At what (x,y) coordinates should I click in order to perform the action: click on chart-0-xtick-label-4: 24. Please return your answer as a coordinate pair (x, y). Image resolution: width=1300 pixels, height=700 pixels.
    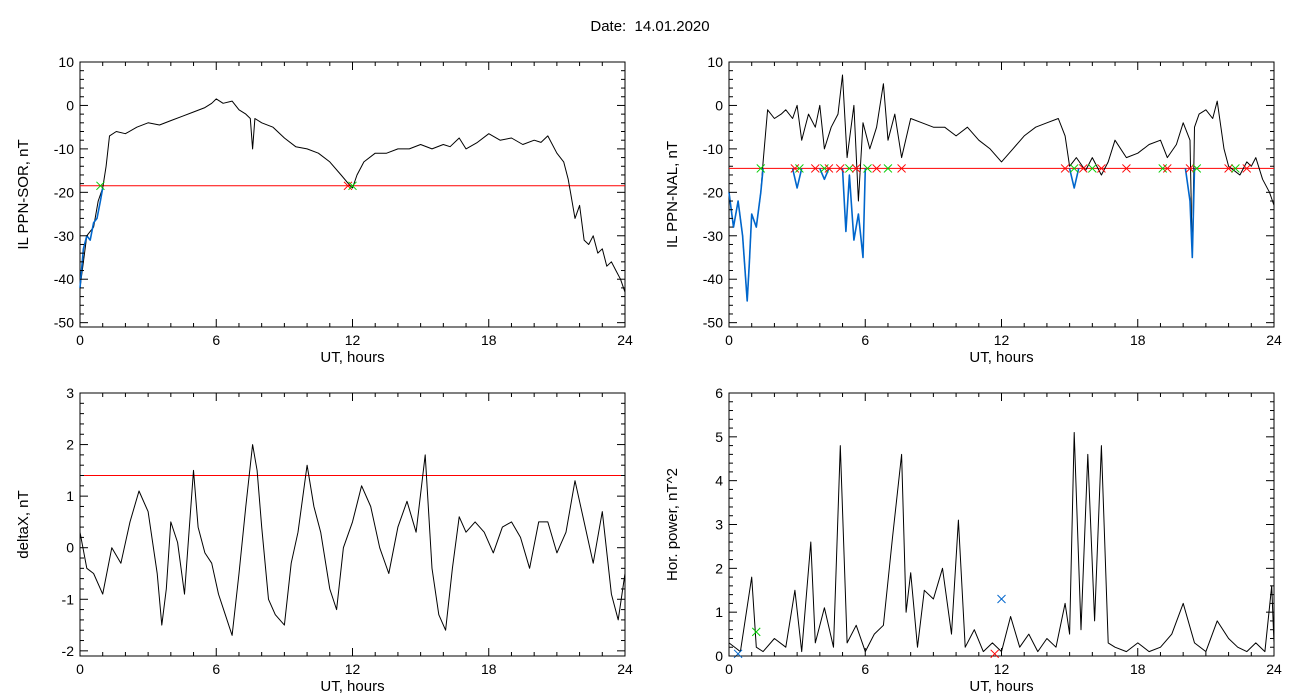
    Looking at the image, I should click on (625, 340).